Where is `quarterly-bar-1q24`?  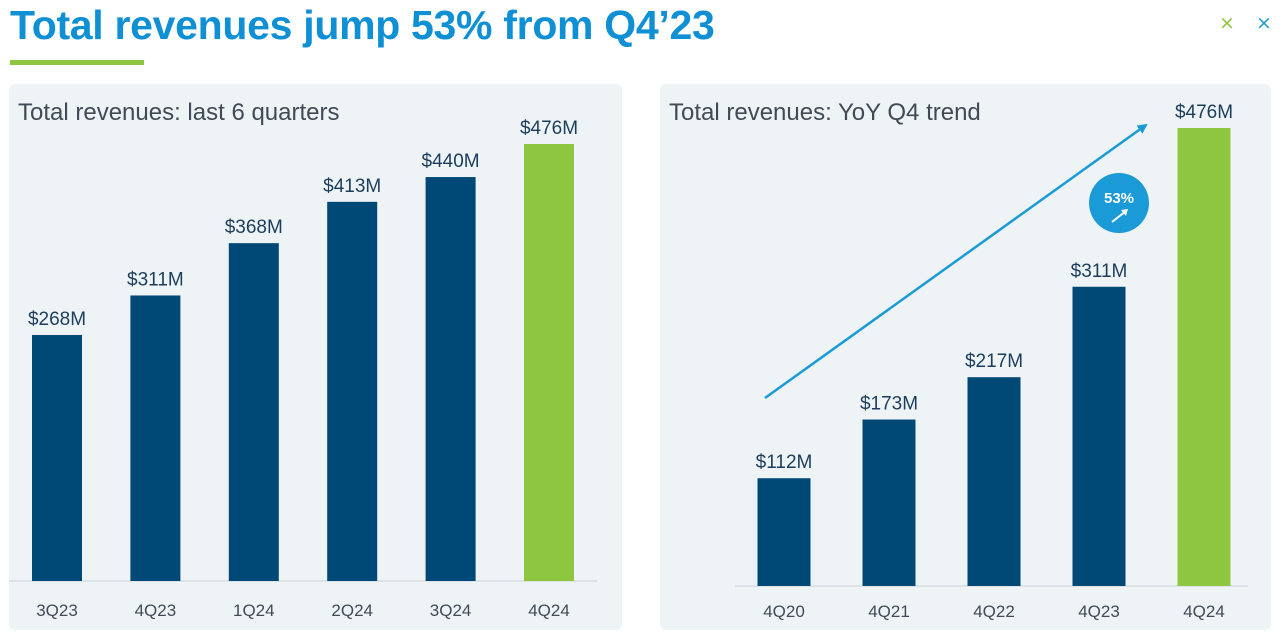
quarterly-bar-1q24 is located at coordinates (253, 412).